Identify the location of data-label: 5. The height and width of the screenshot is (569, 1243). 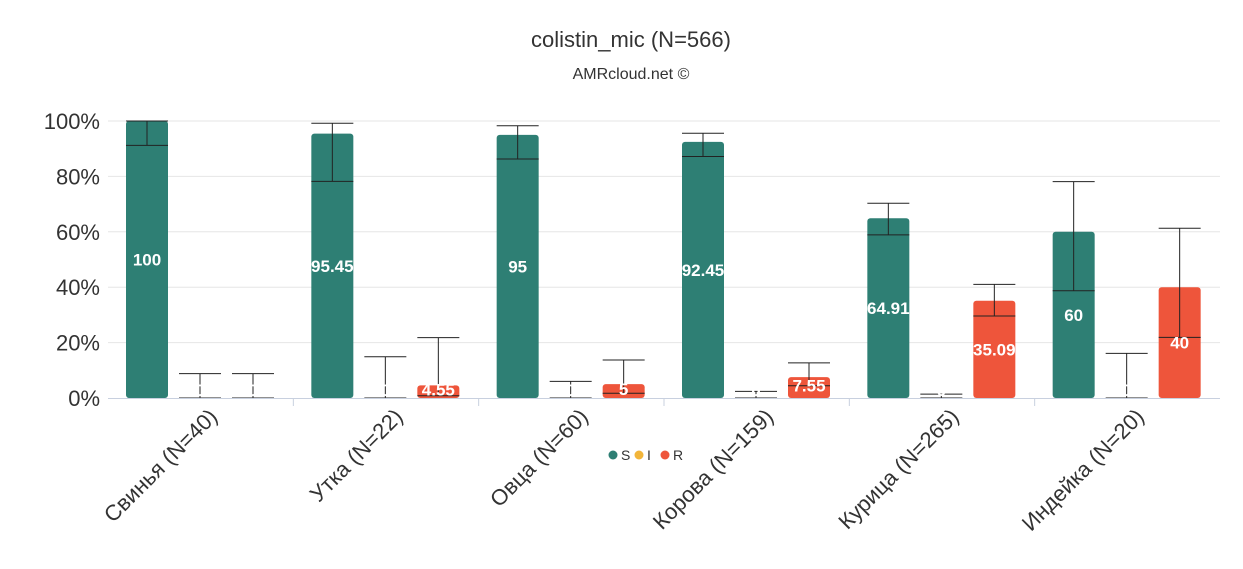
(623, 389).